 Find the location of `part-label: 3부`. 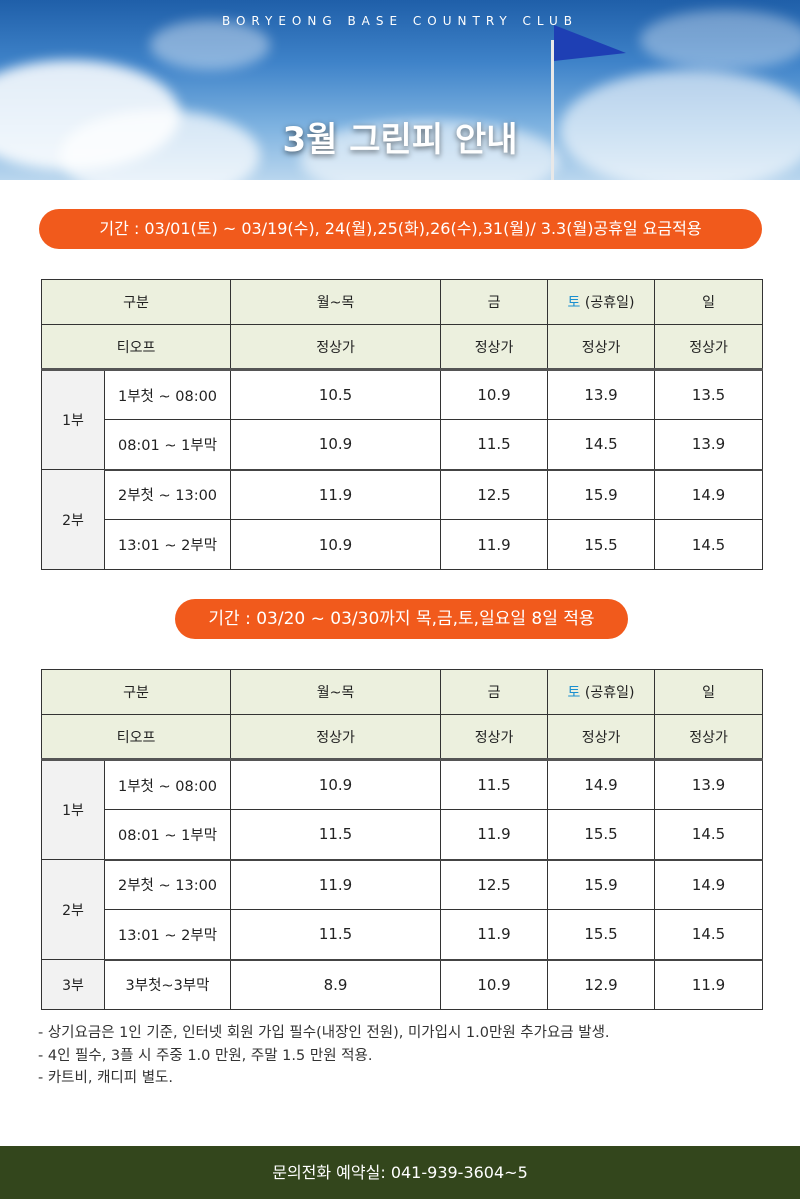

part-label: 3부 is located at coordinates (73, 984).